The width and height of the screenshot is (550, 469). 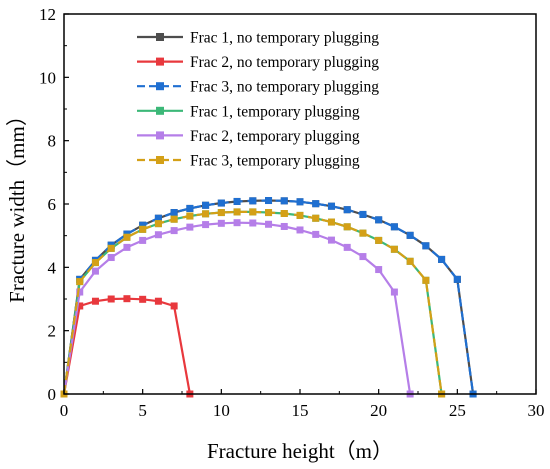 What do you see at coordinates (536, 410) in the screenshot?
I see `x-tick-label: 30` at bounding box center [536, 410].